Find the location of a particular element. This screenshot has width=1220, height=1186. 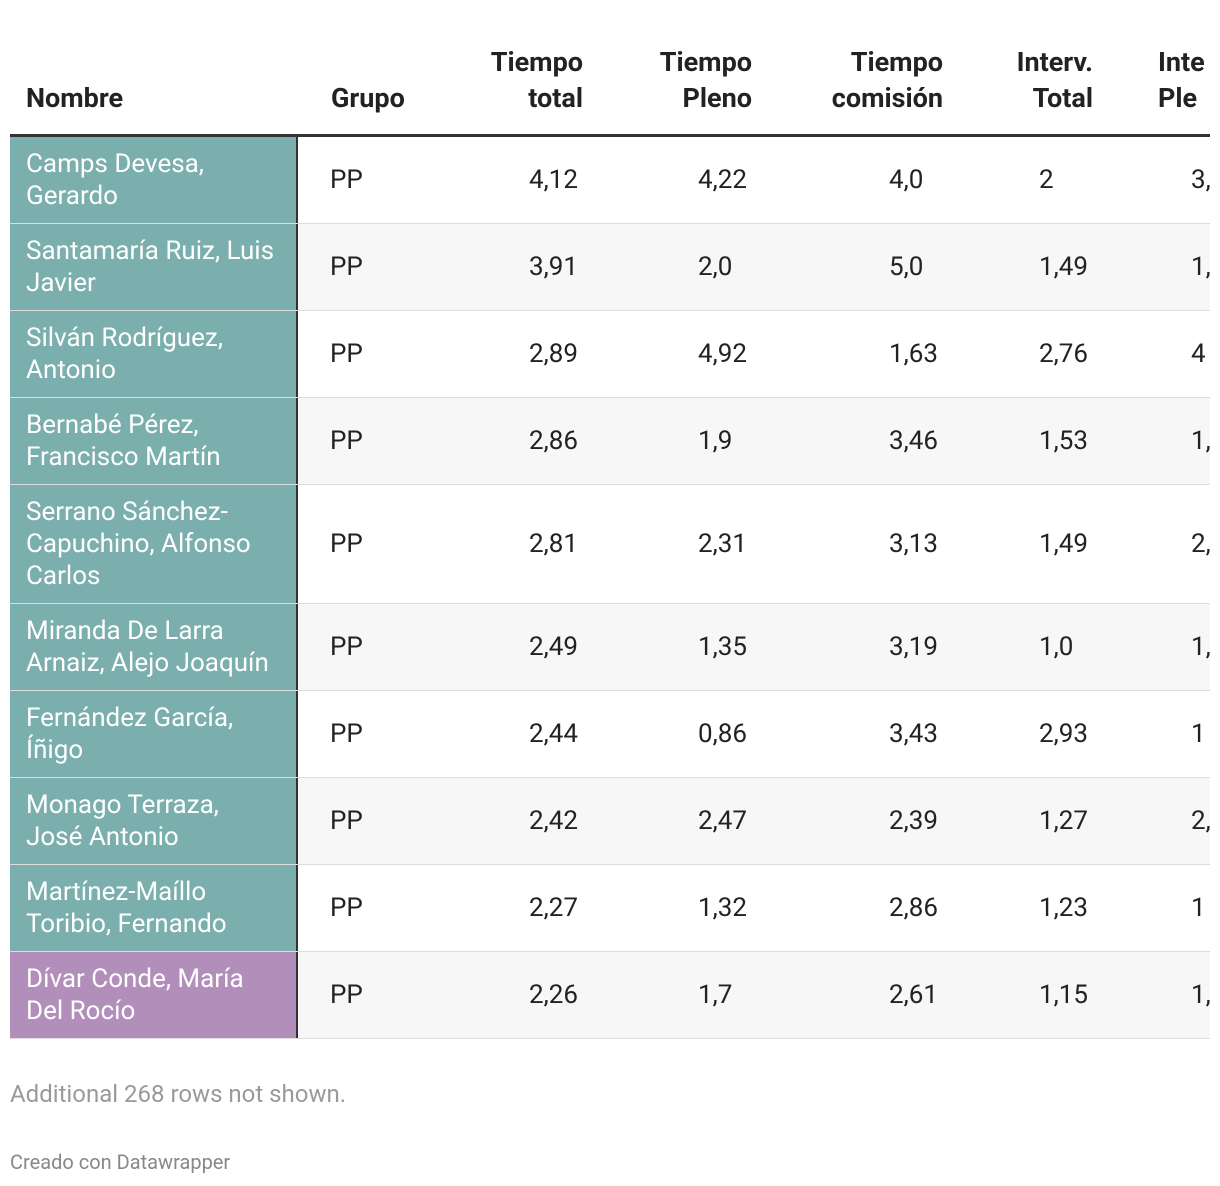

column-header: Tiempo comisión is located at coordinates (887, 80).